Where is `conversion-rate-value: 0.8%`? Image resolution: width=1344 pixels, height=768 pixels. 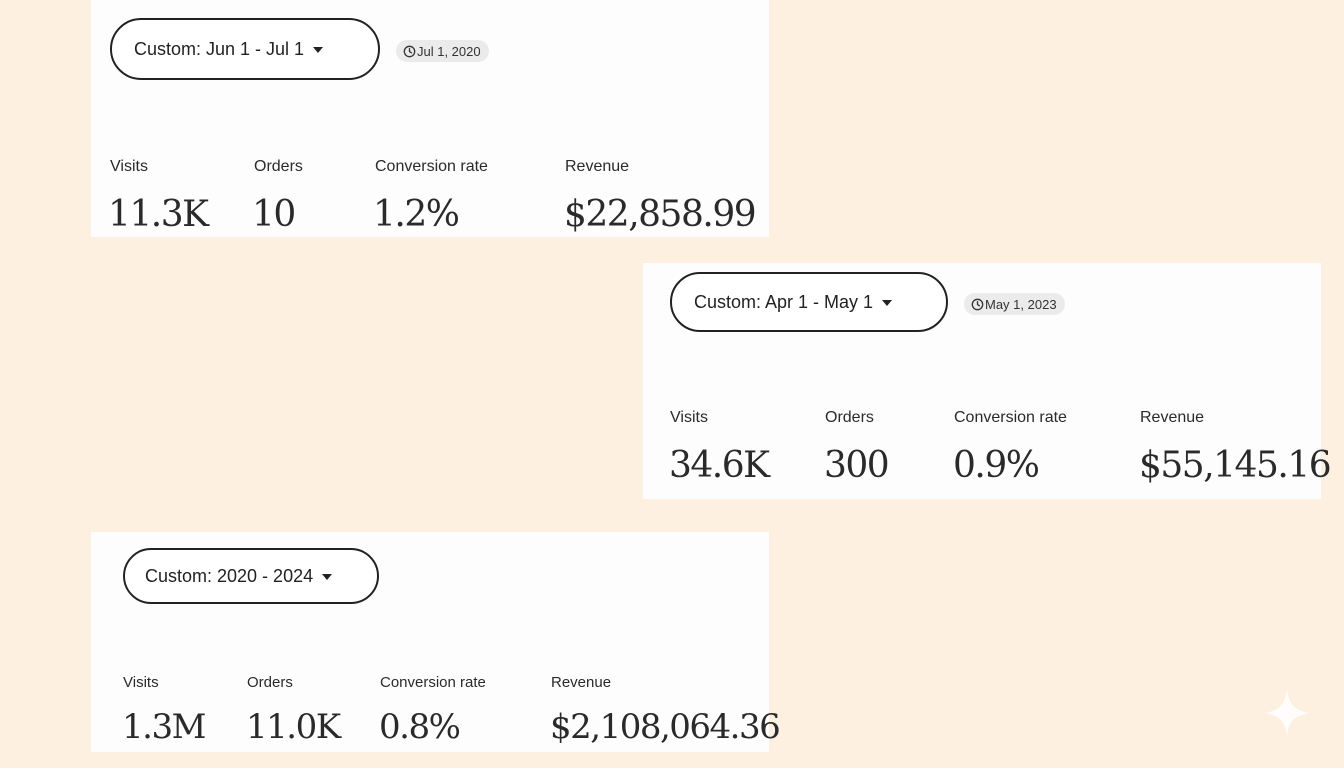 conversion-rate-value: 0.8% is located at coordinates (420, 727).